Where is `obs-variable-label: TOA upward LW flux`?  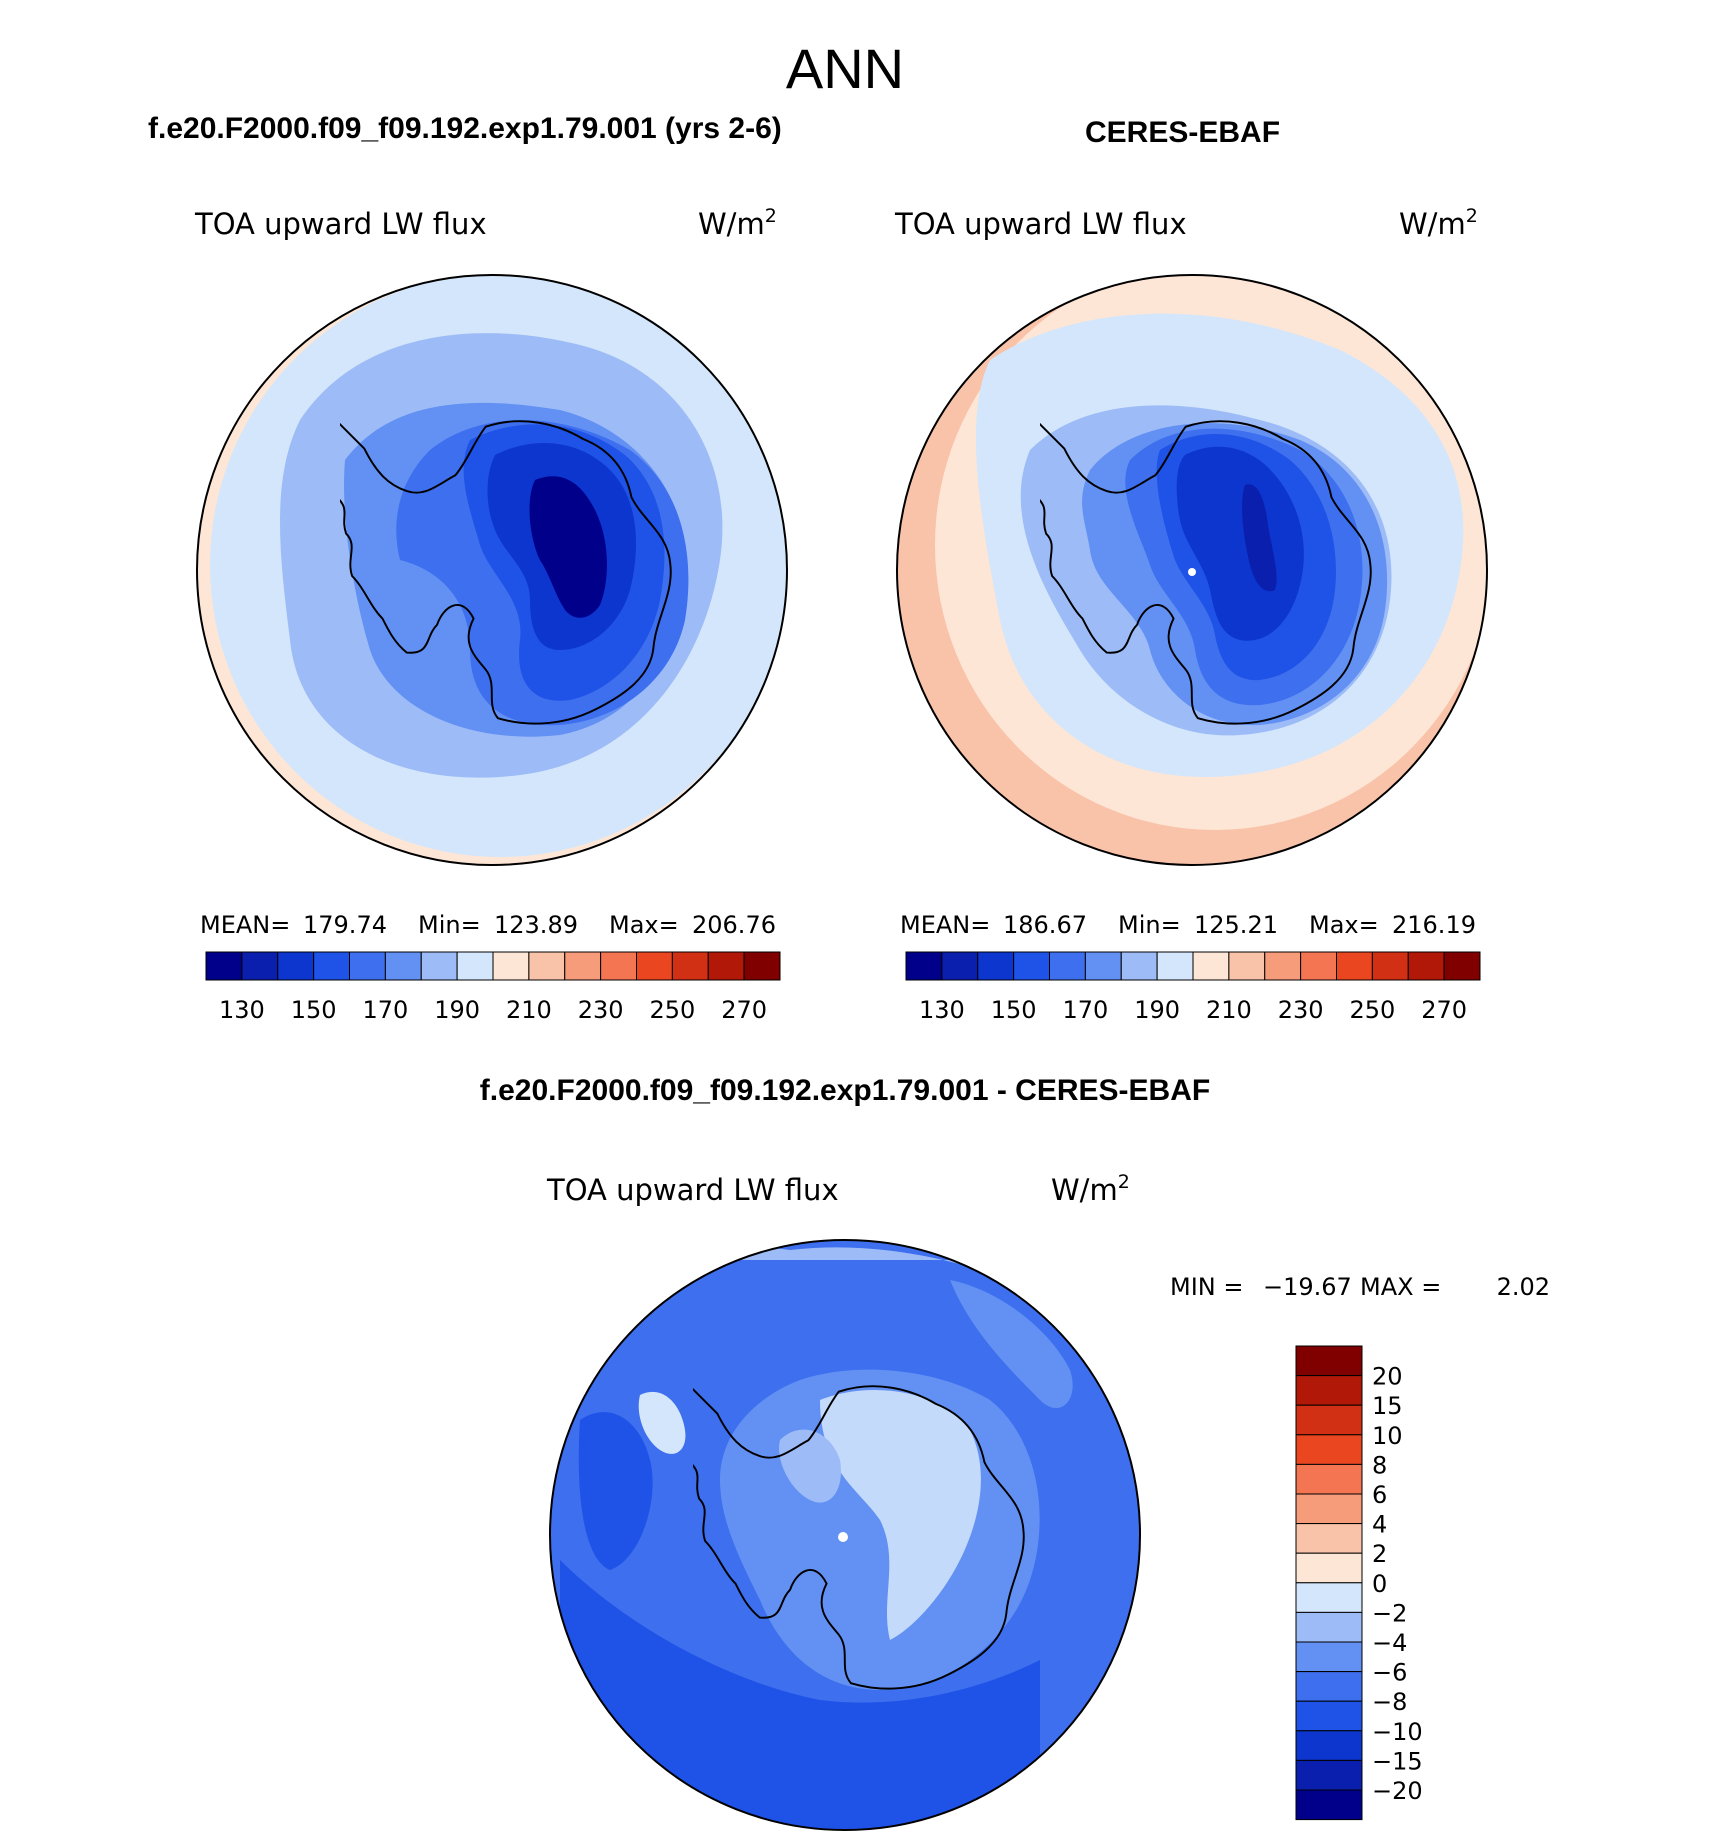
obs-variable-label: TOA upward LW flux is located at coordinates (1040, 224).